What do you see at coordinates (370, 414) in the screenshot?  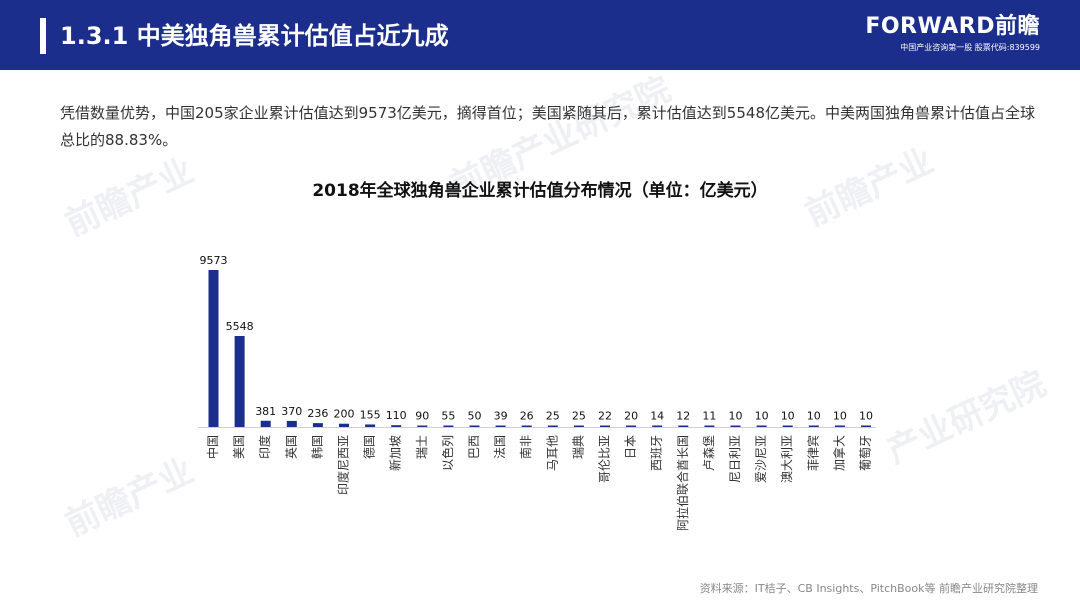 I see `data-label: 155` at bounding box center [370, 414].